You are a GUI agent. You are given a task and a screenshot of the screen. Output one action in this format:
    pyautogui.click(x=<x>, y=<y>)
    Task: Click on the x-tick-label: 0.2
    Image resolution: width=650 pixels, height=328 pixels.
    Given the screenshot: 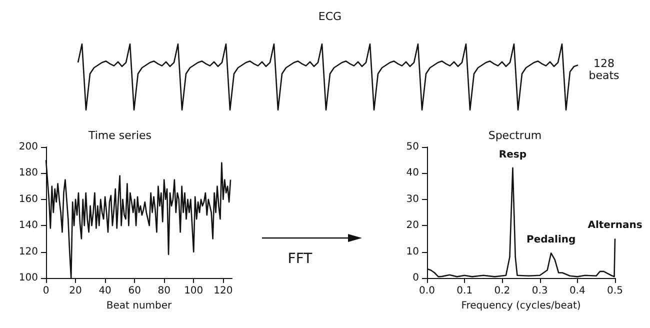 What is the action you would take?
    pyautogui.click(x=502, y=291)
    